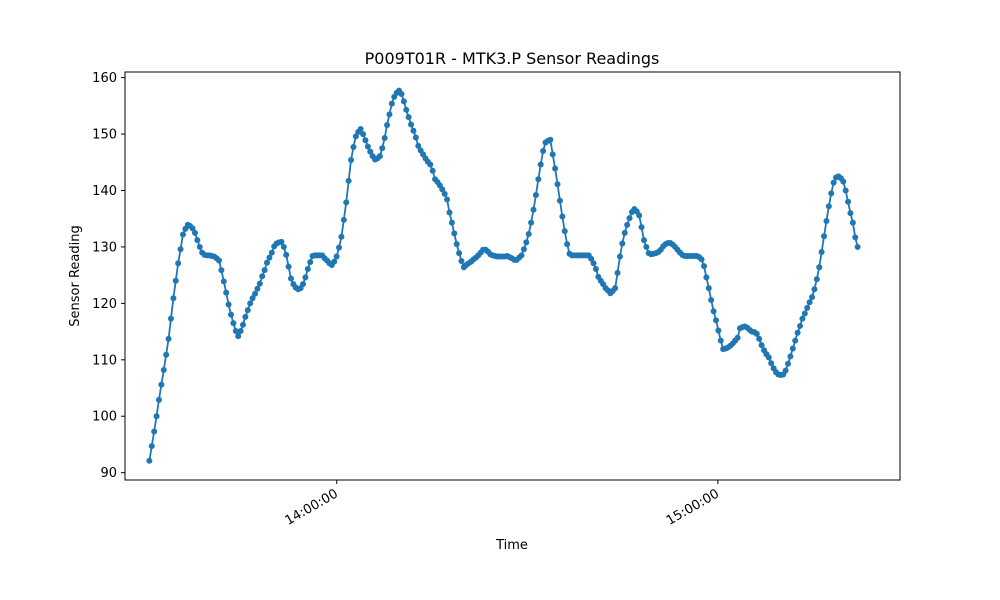 This screenshot has width=1000, height=600. Describe the element at coordinates (104, 304) in the screenshot. I see `y-tick-label: 120` at that location.